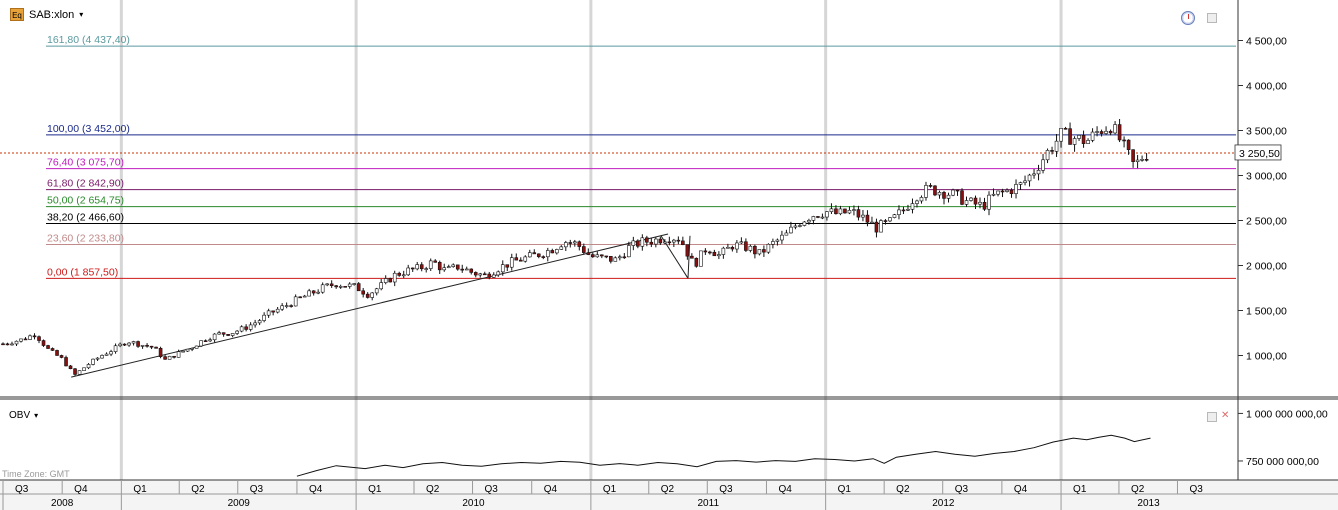 The width and height of the screenshot is (1338, 510). I want to click on symbol-selector: Eq SAB:xlon ▾, so click(46, 14).